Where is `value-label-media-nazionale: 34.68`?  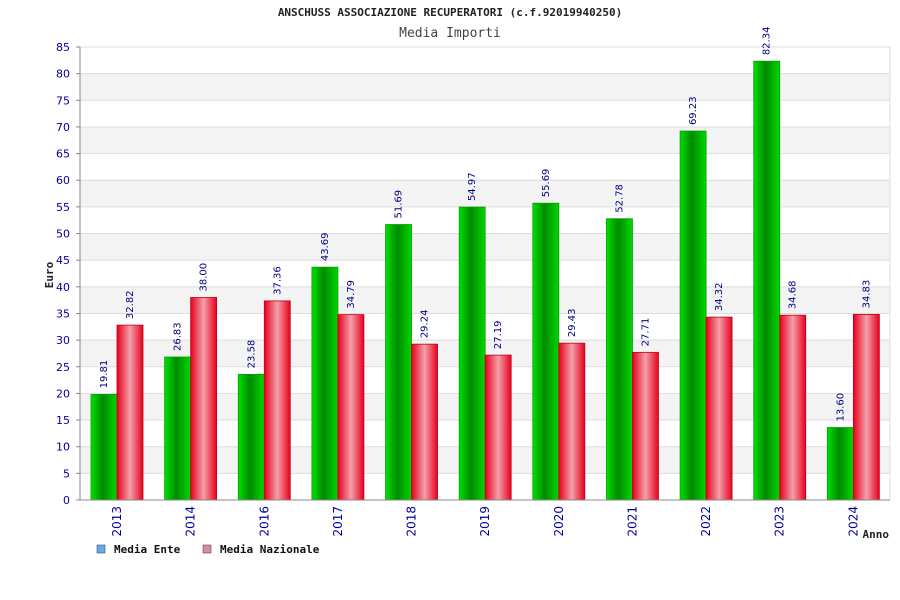
value-label-media-nazionale: 34.68 is located at coordinates (793, 295).